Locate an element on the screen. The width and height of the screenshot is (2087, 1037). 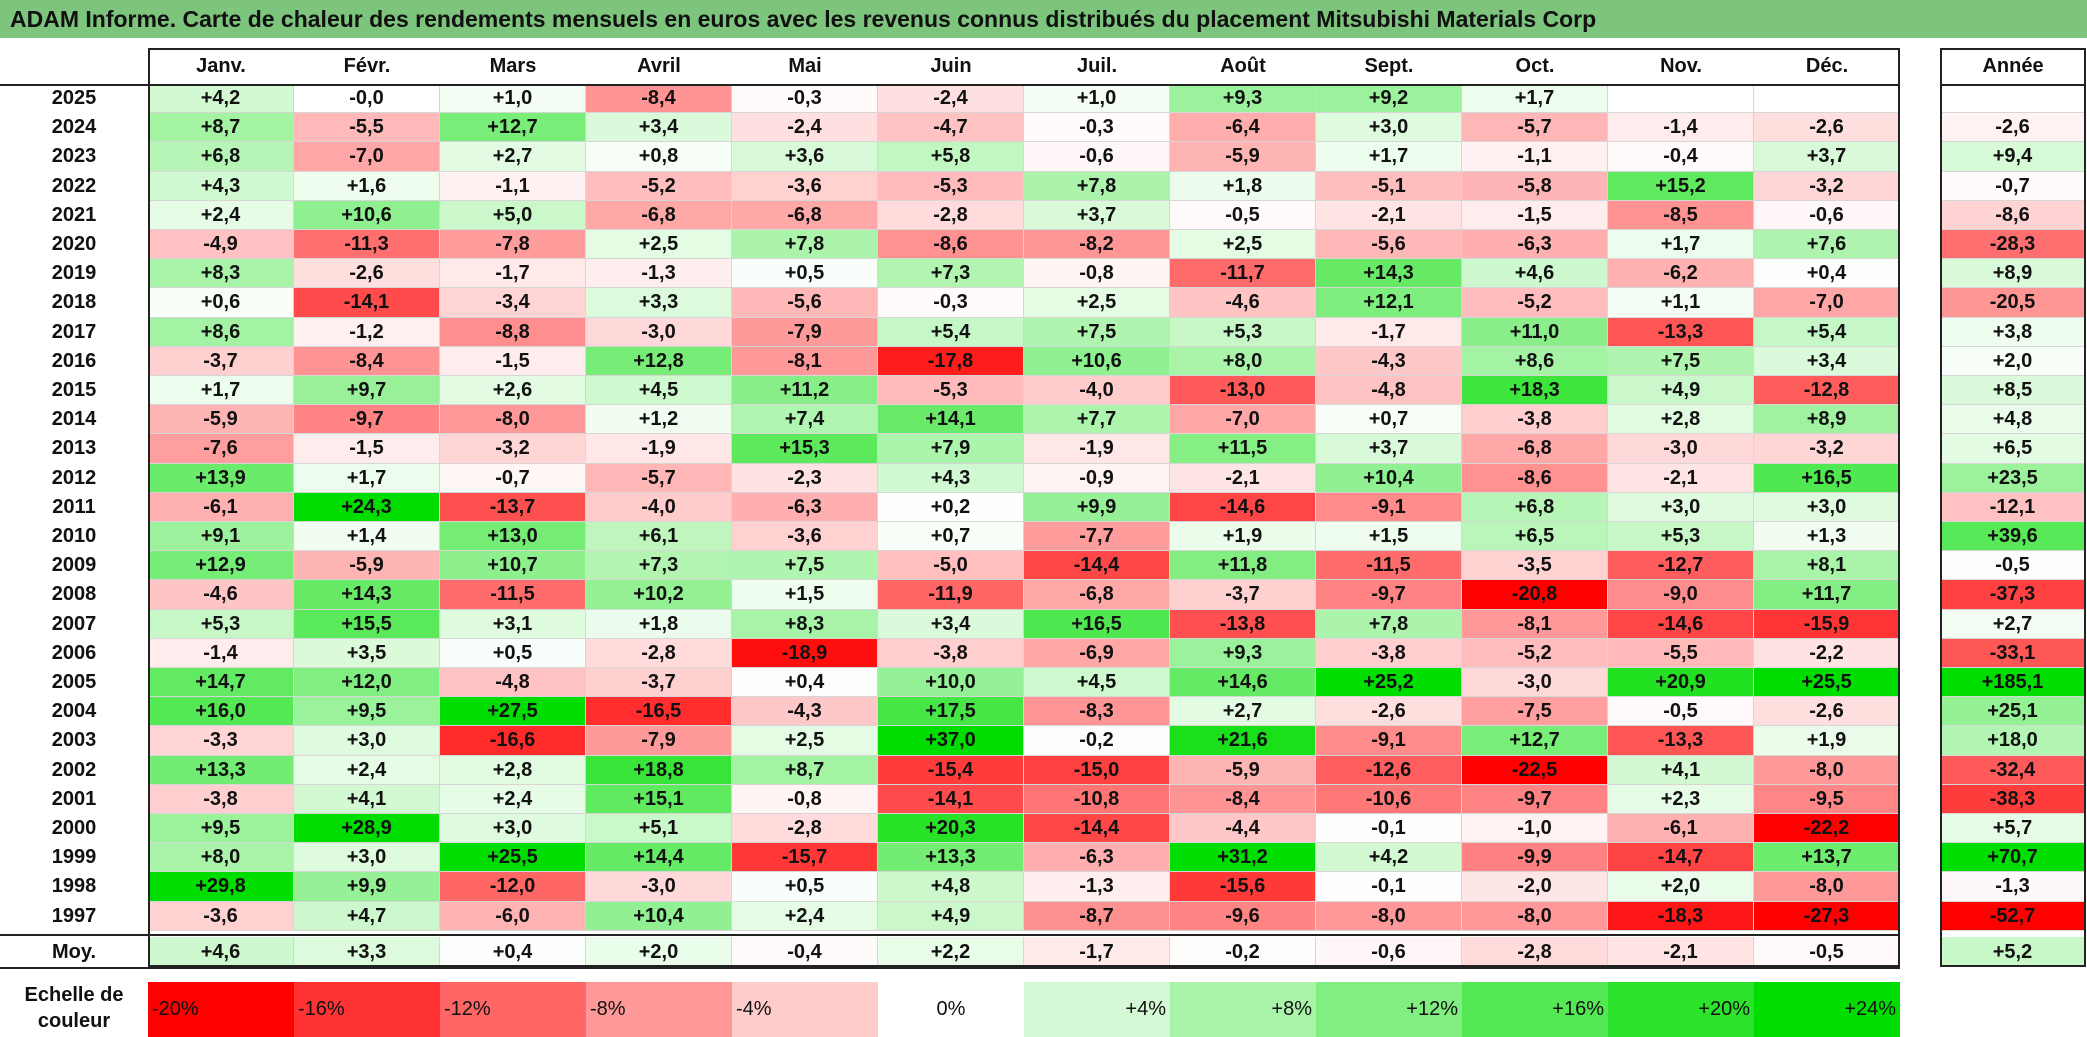
year-label: 2025 is located at coordinates (74, 99).